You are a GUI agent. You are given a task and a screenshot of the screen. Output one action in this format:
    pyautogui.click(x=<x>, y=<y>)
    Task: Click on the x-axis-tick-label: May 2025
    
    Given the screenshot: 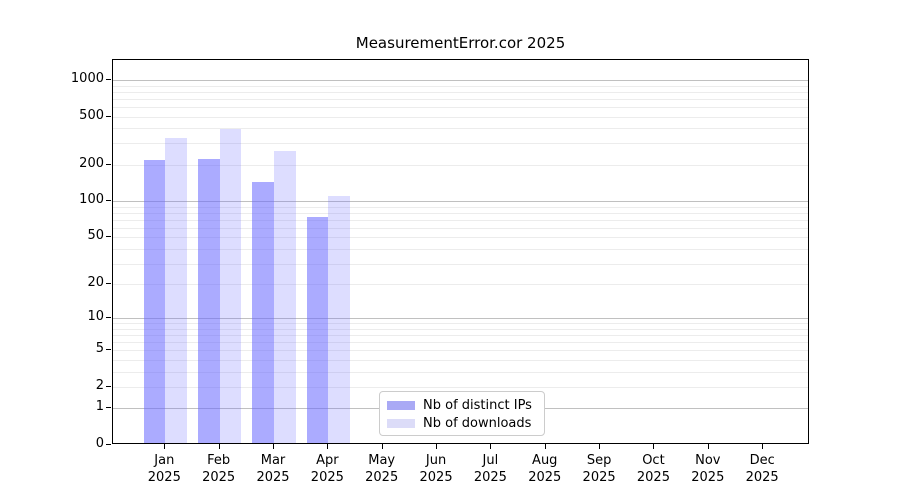 What is the action you would take?
    pyautogui.click(x=382, y=469)
    